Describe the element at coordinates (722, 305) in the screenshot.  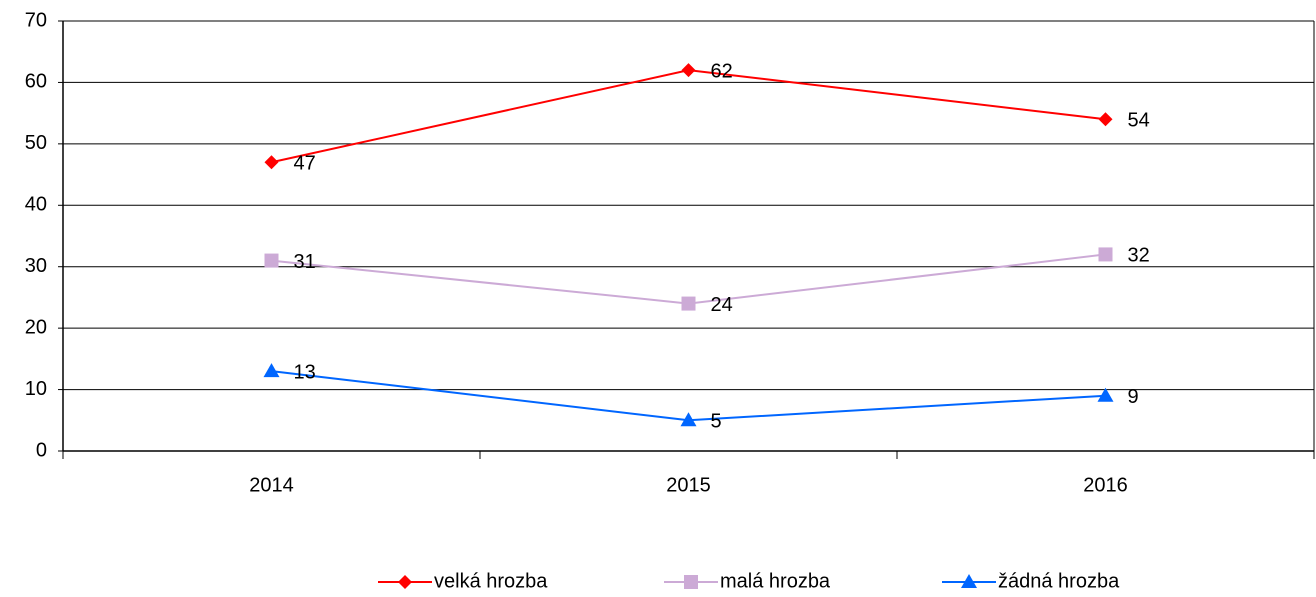
I see `data-label: 24` at that location.